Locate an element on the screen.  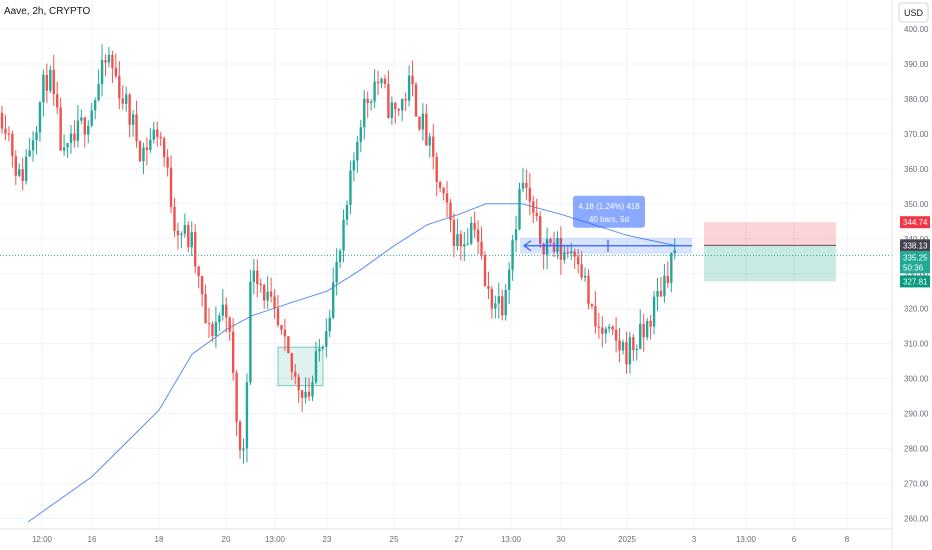
currency-button-label: USD is located at coordinates (914, 13).